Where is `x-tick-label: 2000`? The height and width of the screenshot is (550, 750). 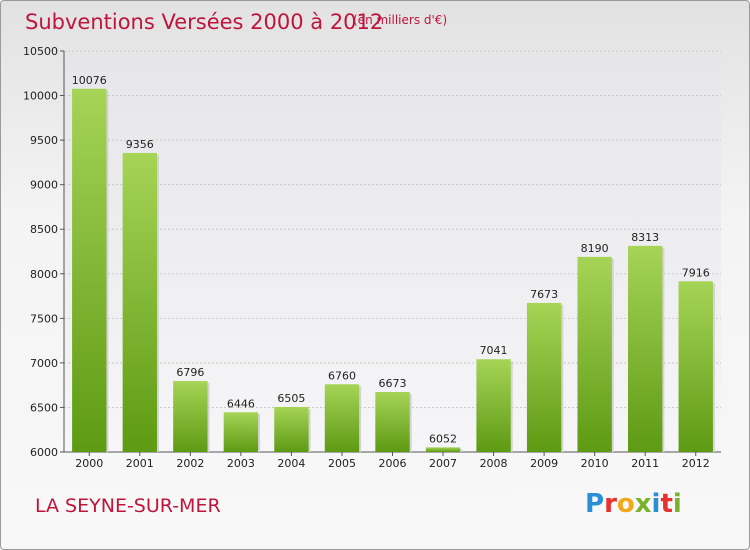
x-tick-label: 2000 is located at coordinates (89, 463).